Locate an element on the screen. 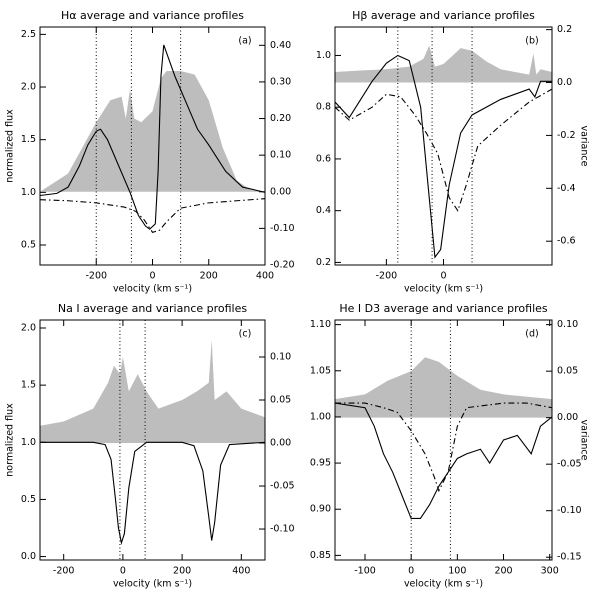 The height and width of the screenshot is (591, 591). y-tick-label: 0.6 is located at coordinates (323, 158).